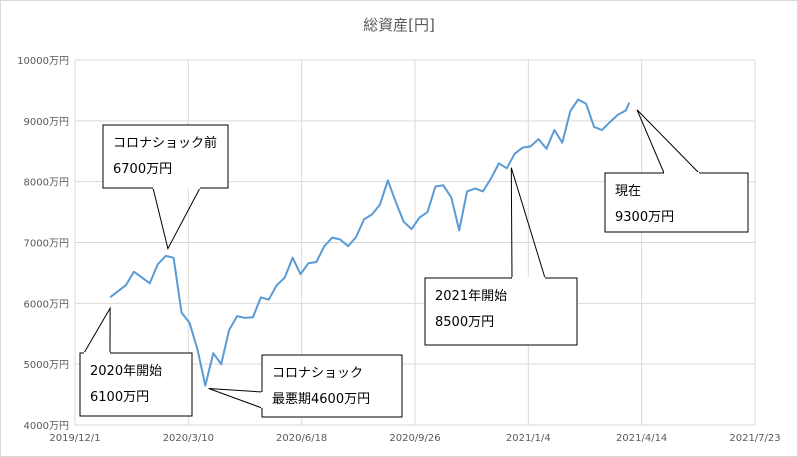  What do you see at coordinates (464, 322) in the screenshot?
I see `callout-text: 8500万円` at bounding box center [464, 322].